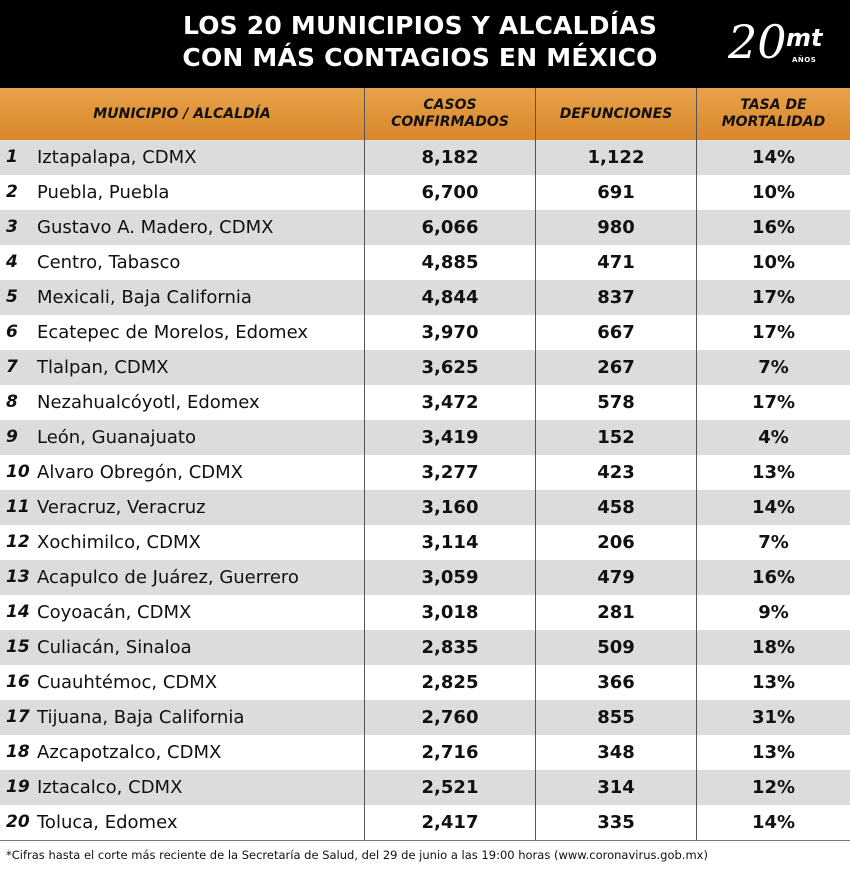 This screenshot has width=850, height=870. What do you see at coordinates (12, 402) in the screenshot?
I see `row-rank: 8` at bounding box center [12, 402].